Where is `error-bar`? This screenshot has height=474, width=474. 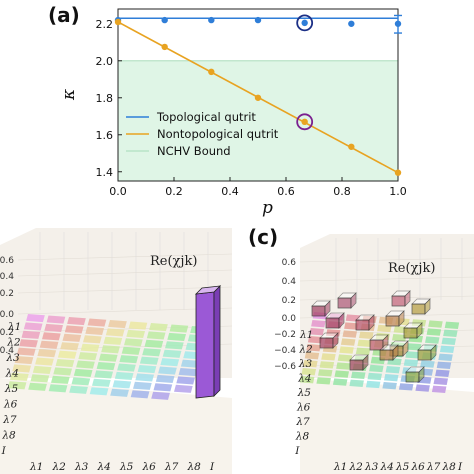
error-bar is located at coordinates (398, 24).